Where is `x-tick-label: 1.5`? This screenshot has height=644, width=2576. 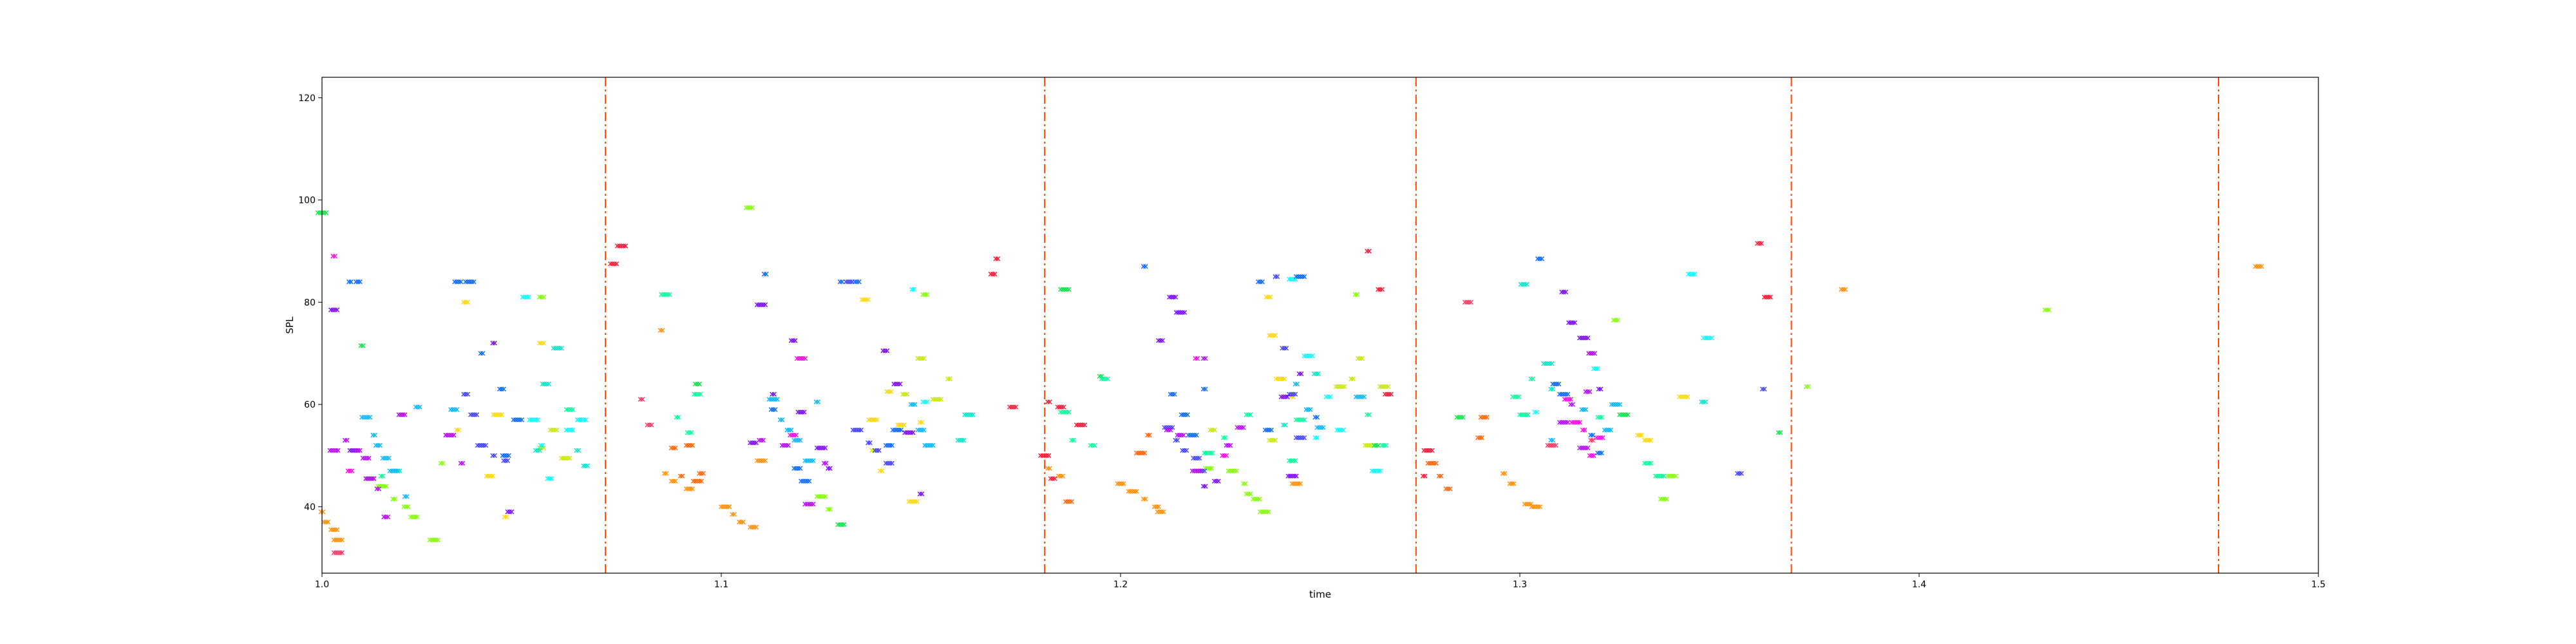
x-tick-label: 1.5 is located at coordinates (2318, 585).